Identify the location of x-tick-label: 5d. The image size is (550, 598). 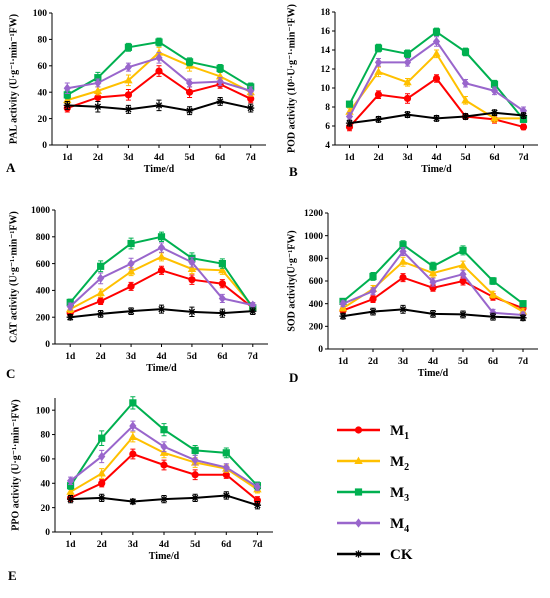
(190, 158).